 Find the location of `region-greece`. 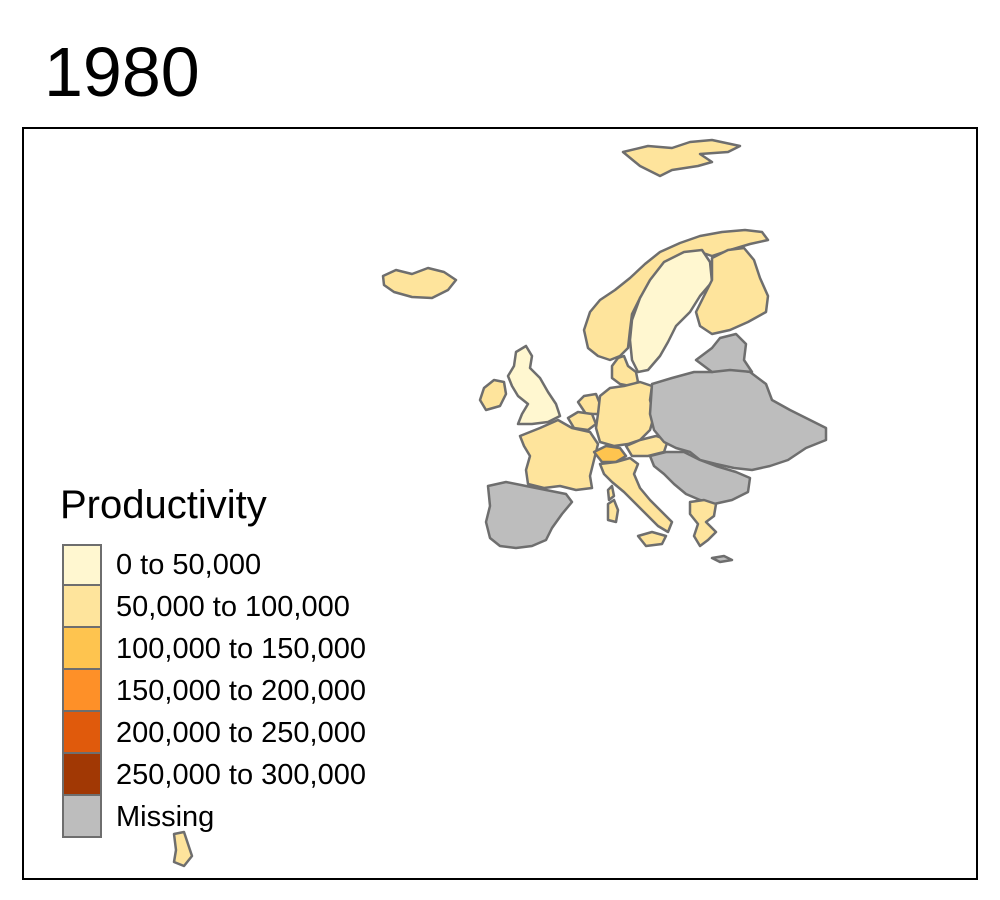

region-greece is located at coordinates (703, 523).